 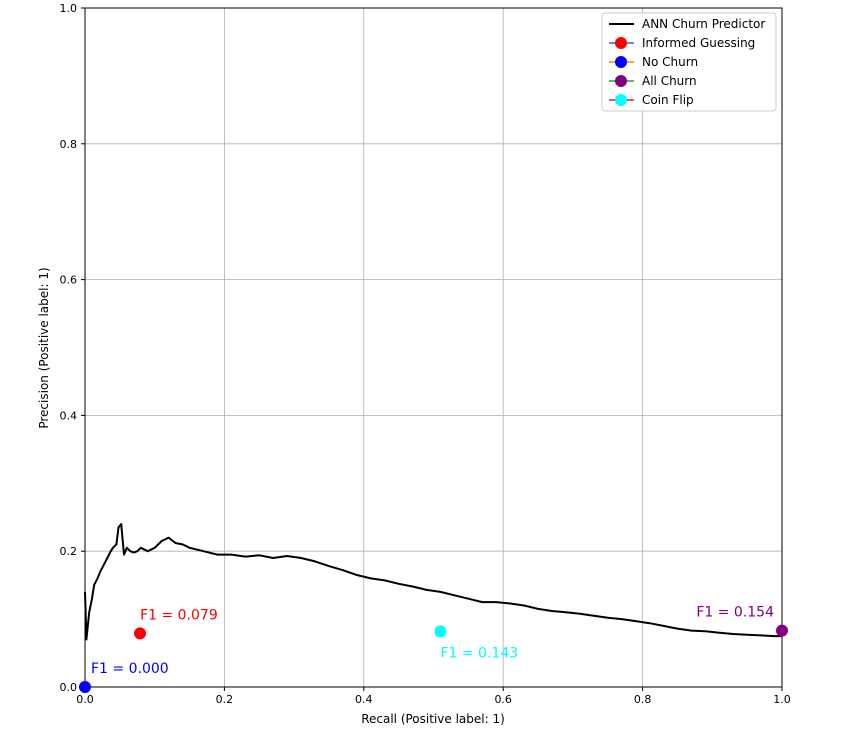 What do you see at coordinates (85, 699) in the screenshot?
I see `x-tick-label: 0.0` at bounding box center [85, 699].